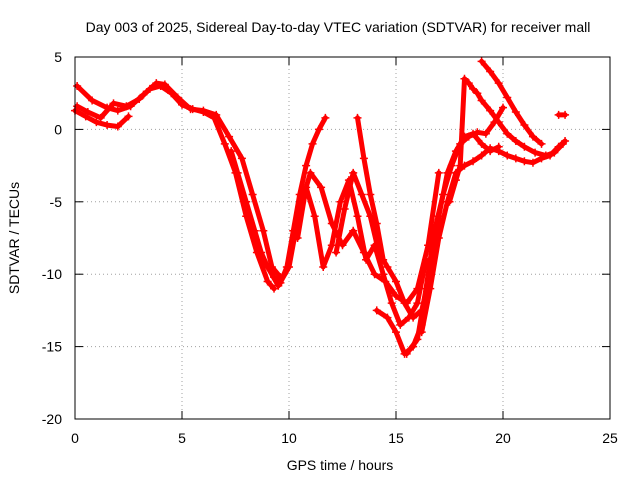 This screenshot has width=640, height=480. I want to click on x-tick-label: 5, so click(182, 438).